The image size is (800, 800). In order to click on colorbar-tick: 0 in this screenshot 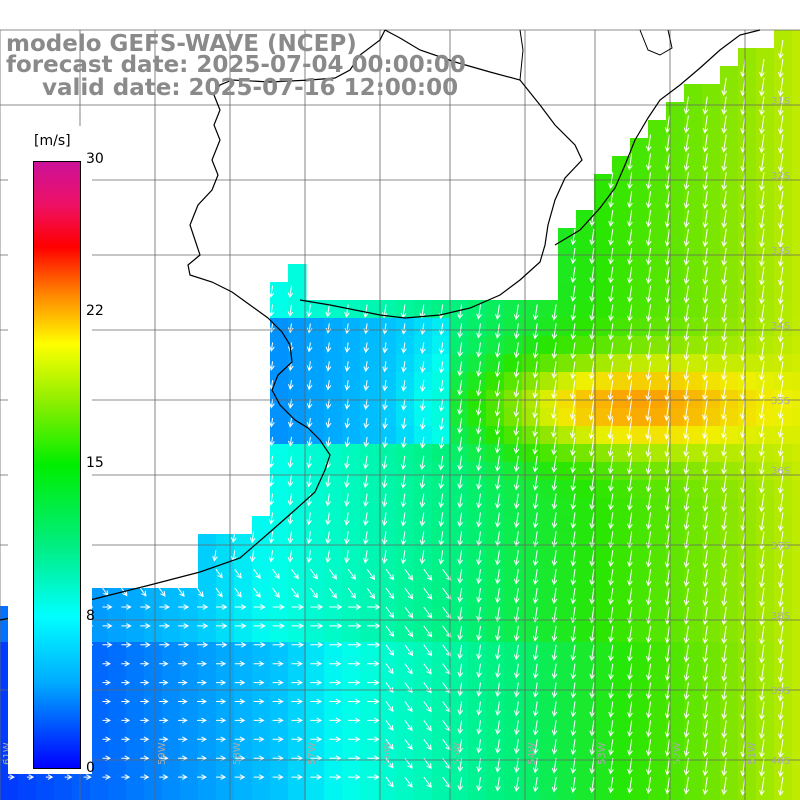, I will do `click(90, 768)`.